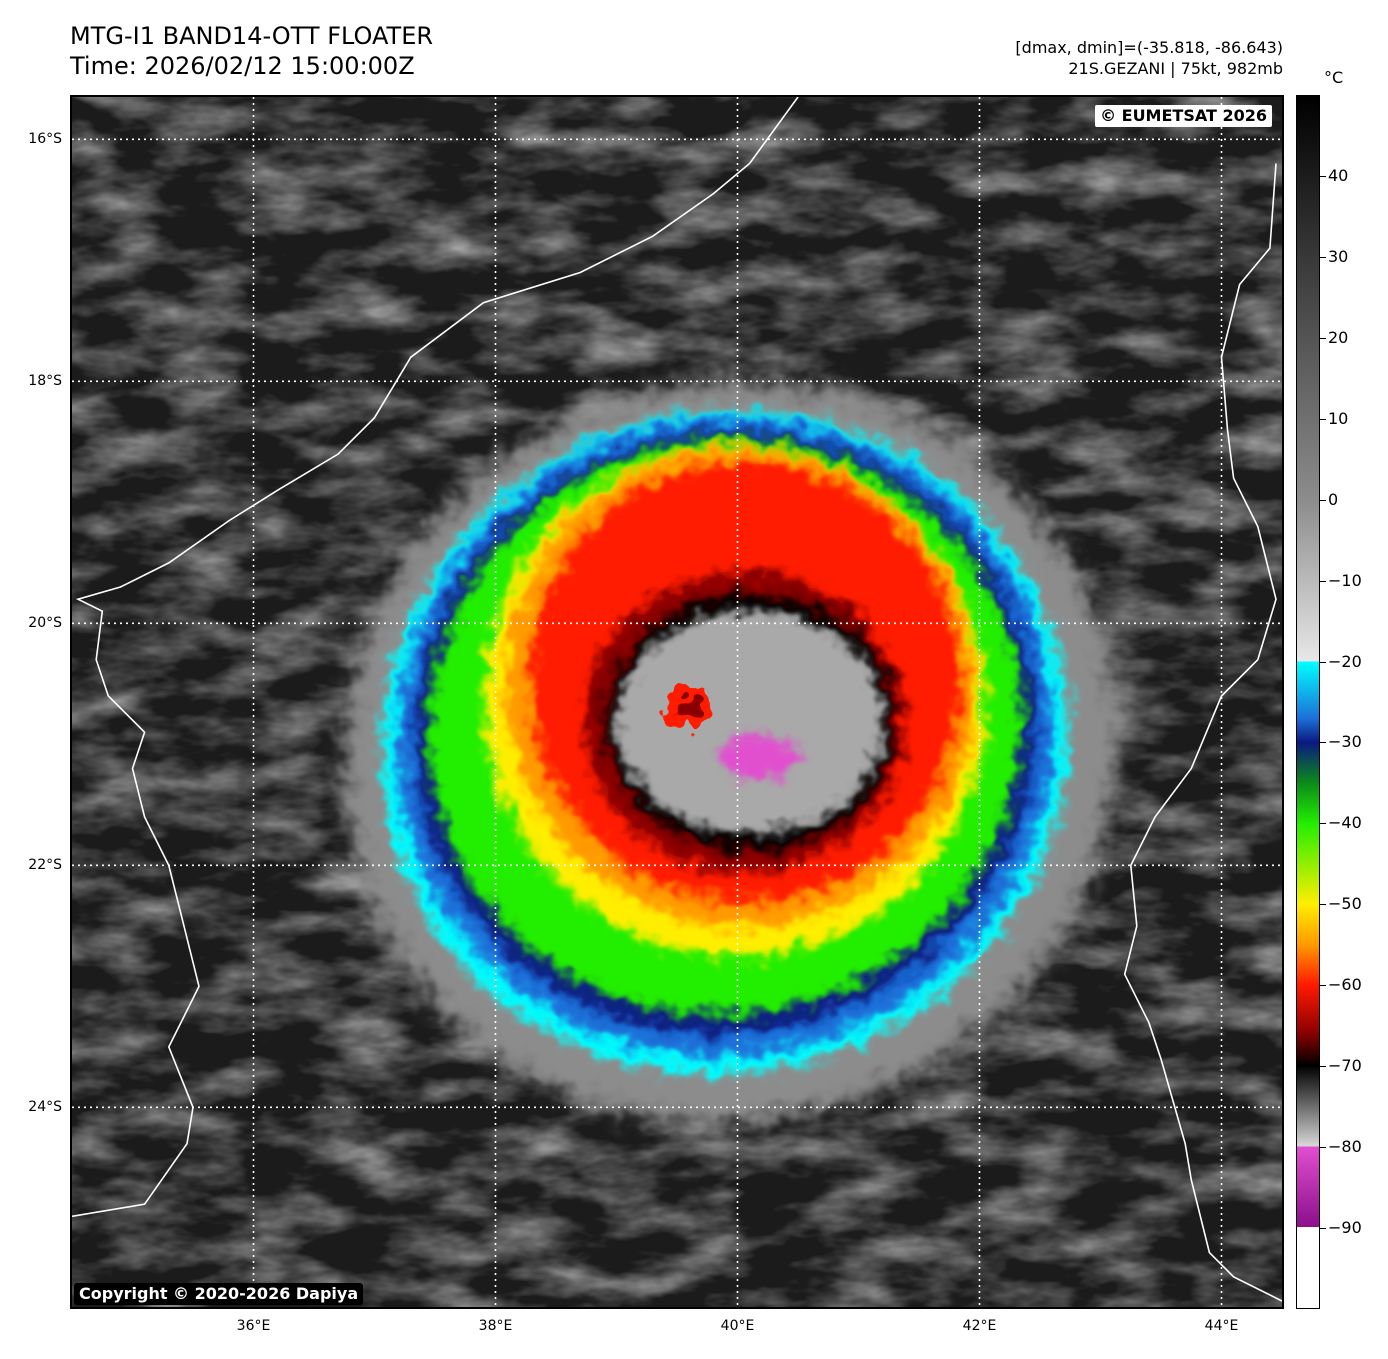 This screenshot has width=1388, height=1359. I want to click on lat-label: 16°S, so click(45, 139).